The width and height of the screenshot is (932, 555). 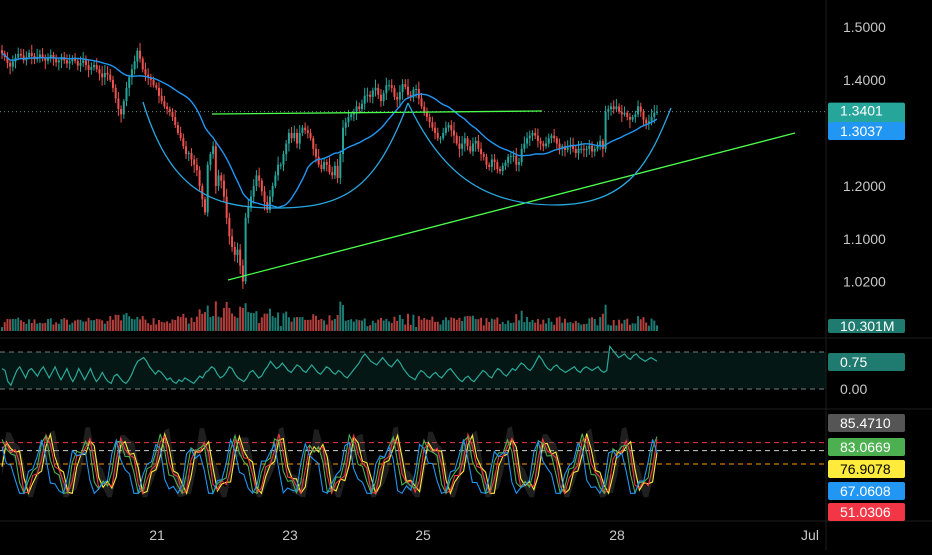 What do you see at coordinates (866, 512) in the screenshot?
I see `stochastic-value-badge: 51.0306` at bounding box center [866, 512].